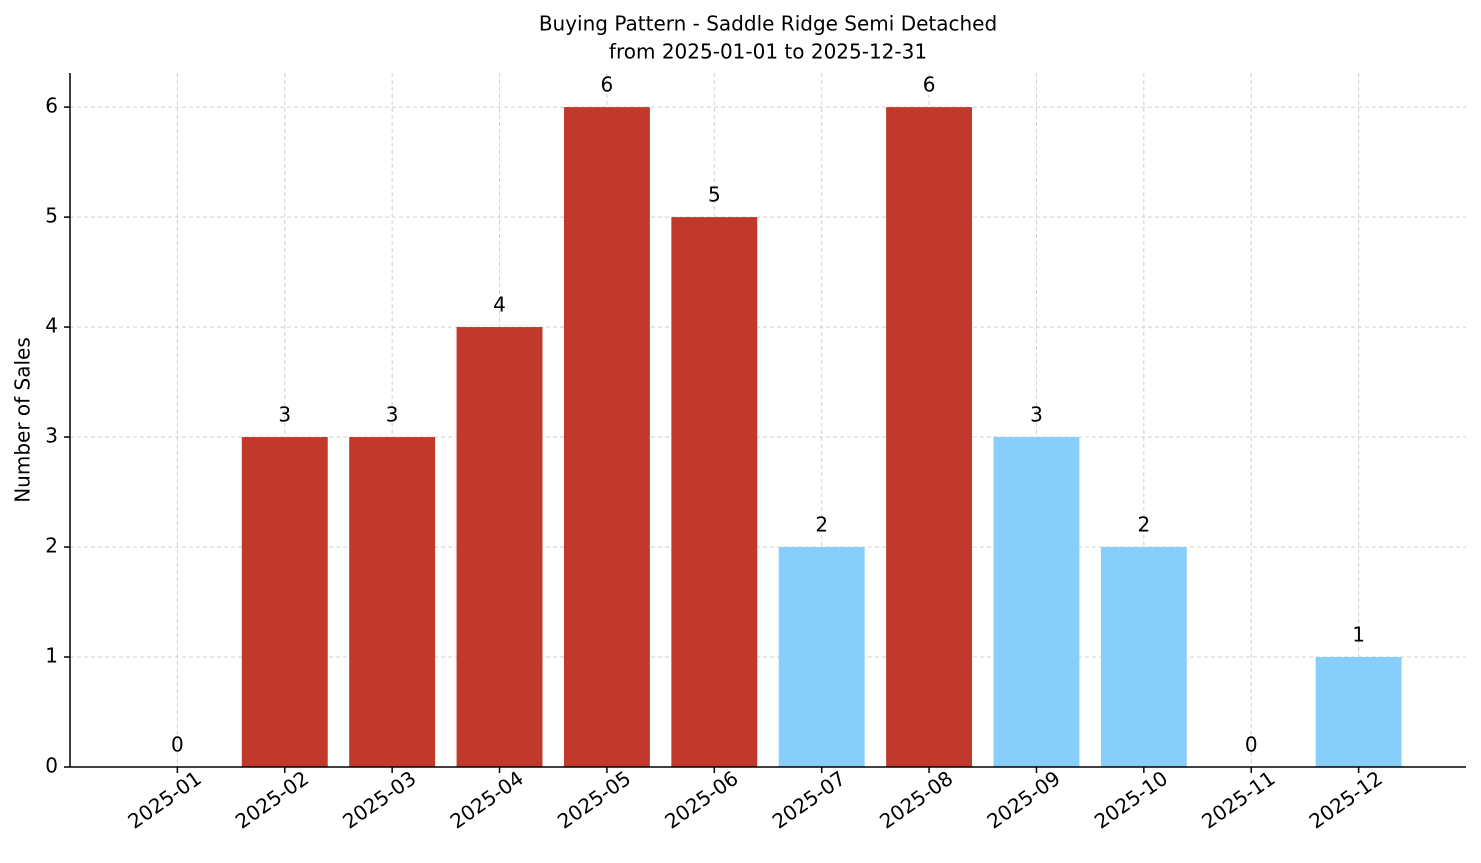 The width and height of the screenshot is (1481, 863). I want to click on y-tick-label: 3, so click(51, 436).